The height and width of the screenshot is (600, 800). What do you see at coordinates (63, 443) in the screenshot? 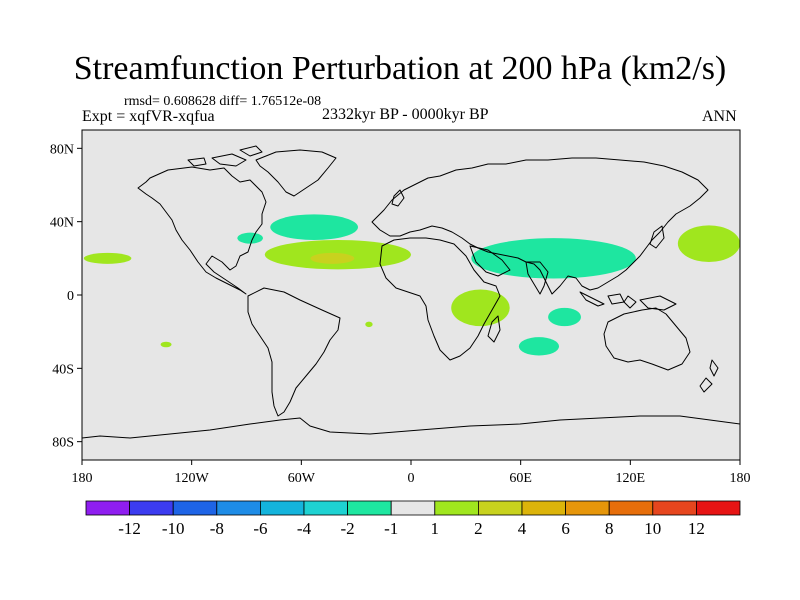
I see `y-tick-label: 80S` at bounding box center [63, 443].